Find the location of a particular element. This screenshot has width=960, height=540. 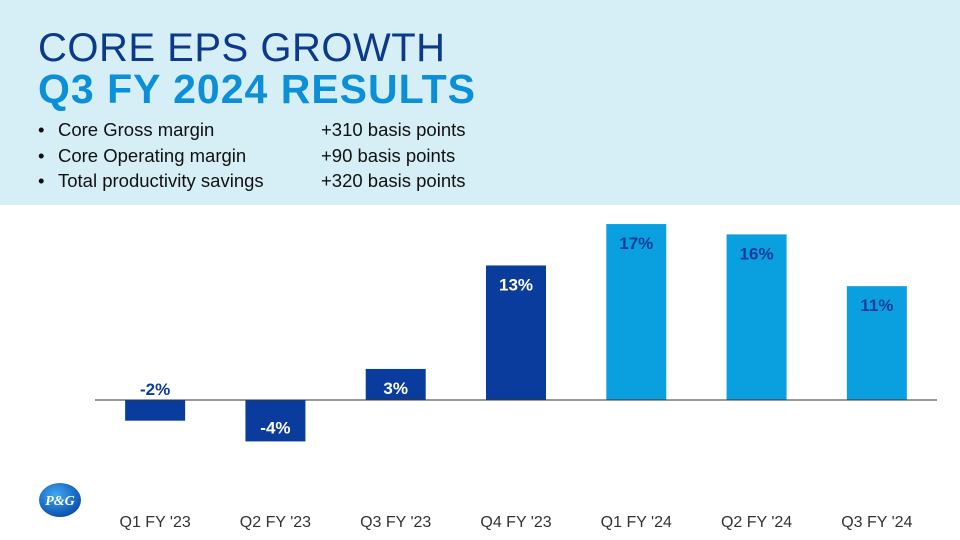

data-label: -4% is located at coordinates (275, 427).